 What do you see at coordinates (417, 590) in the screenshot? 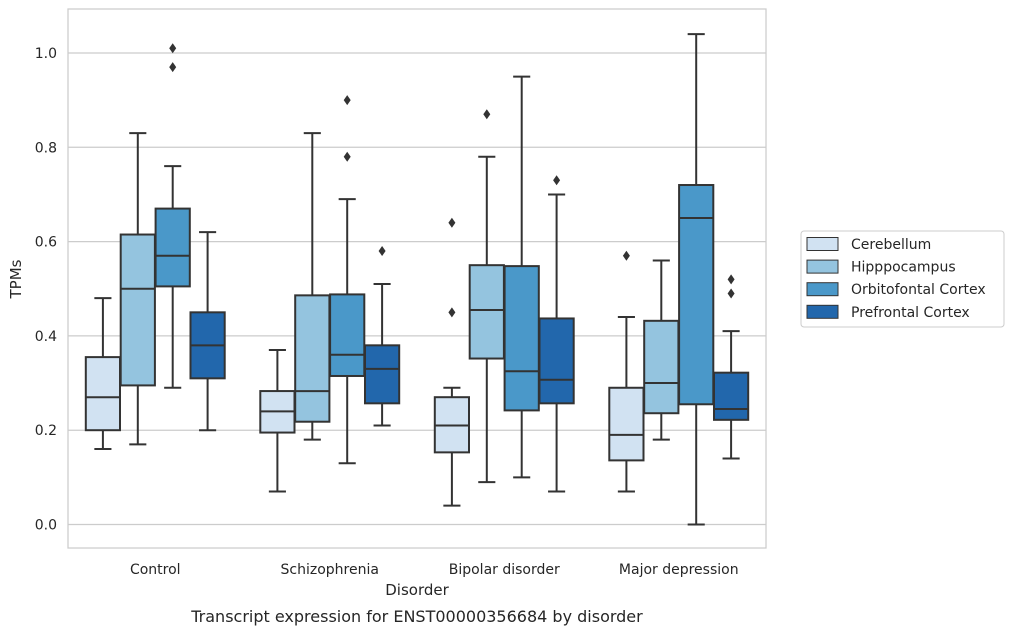
I see `x-axis-title: Disorder` at bounding box center [417, 590].